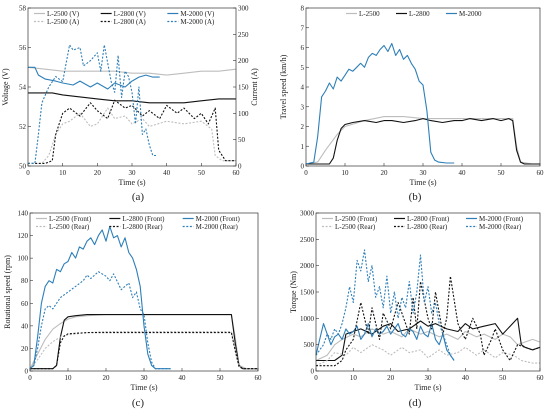 This screenshot has height=411, width=550. What do you see at coordinates (415, 403) in the screenshot?
I see `panel-label-d: (d)` at bounding box center [415, 403].